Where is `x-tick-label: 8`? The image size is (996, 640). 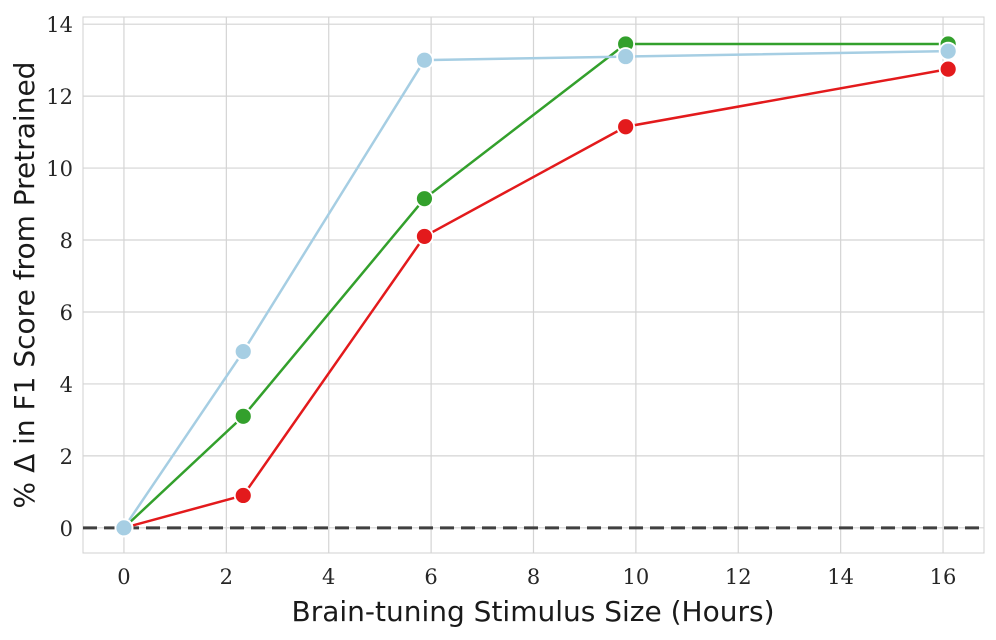
x-tick-label: 8 is located at coordinates (533, 577).